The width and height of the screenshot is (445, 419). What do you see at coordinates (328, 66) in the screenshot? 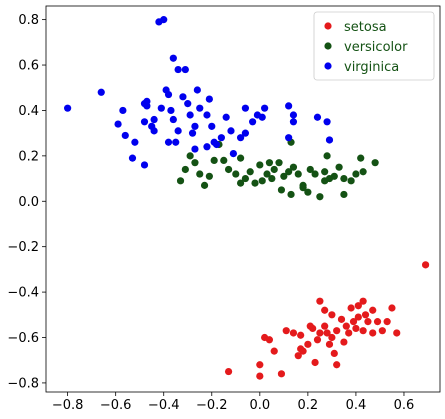
I see `legend-marker-virginica` at bounding box center [328, 66].